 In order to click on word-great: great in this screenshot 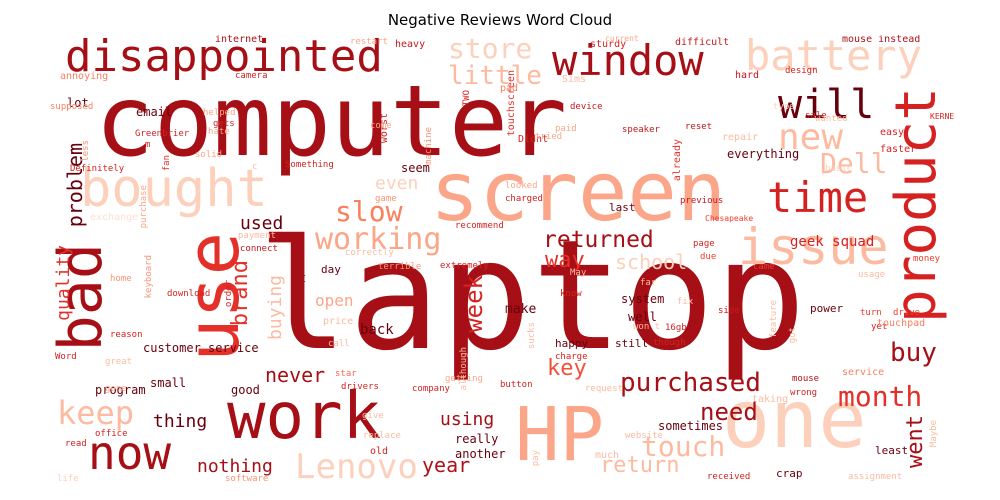, I will do `click(119, 362)`.